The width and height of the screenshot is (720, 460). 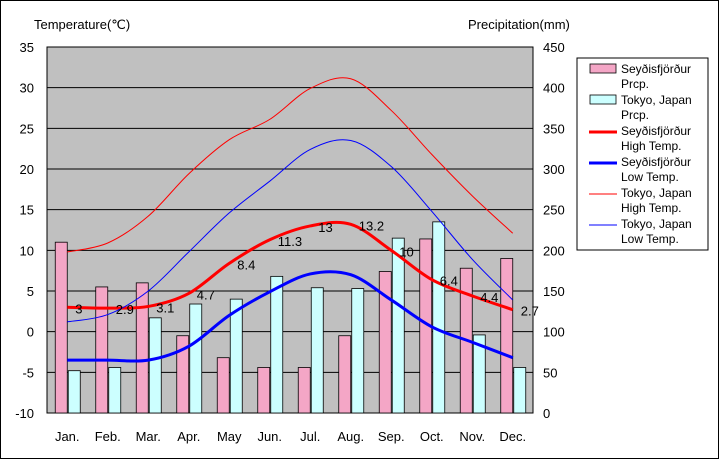 I want to click on left-tick-label: 0, so click(x=30, y=332).